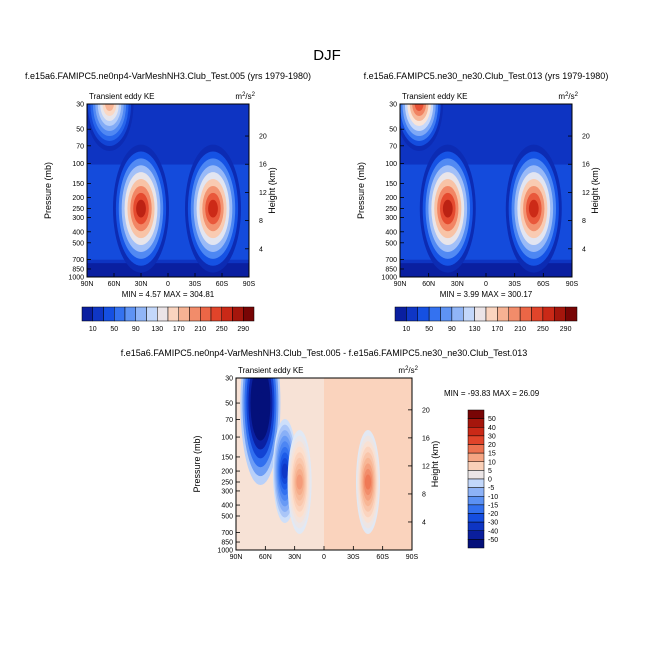  Describe the element at coordinates (493, 505) in the screenshot. I see `colorbar-label: -15` at that location.